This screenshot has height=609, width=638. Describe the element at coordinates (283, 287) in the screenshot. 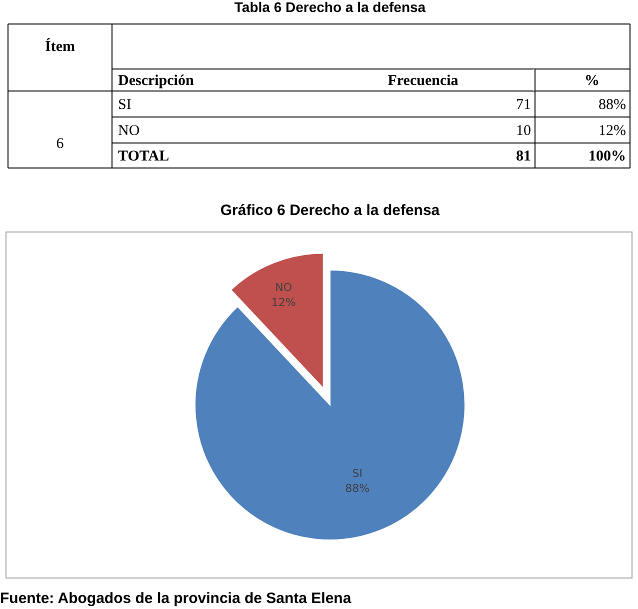

I see `slice-label: NO` at that location.